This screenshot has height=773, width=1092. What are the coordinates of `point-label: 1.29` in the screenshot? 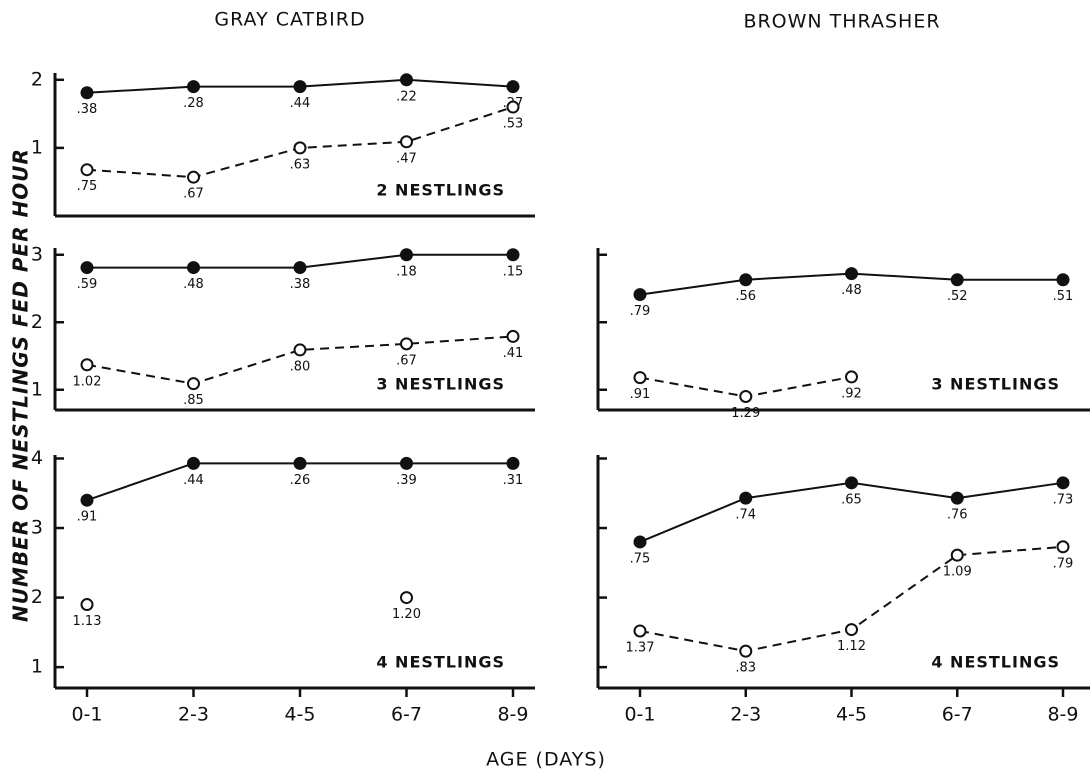 It's located at (745, 413).